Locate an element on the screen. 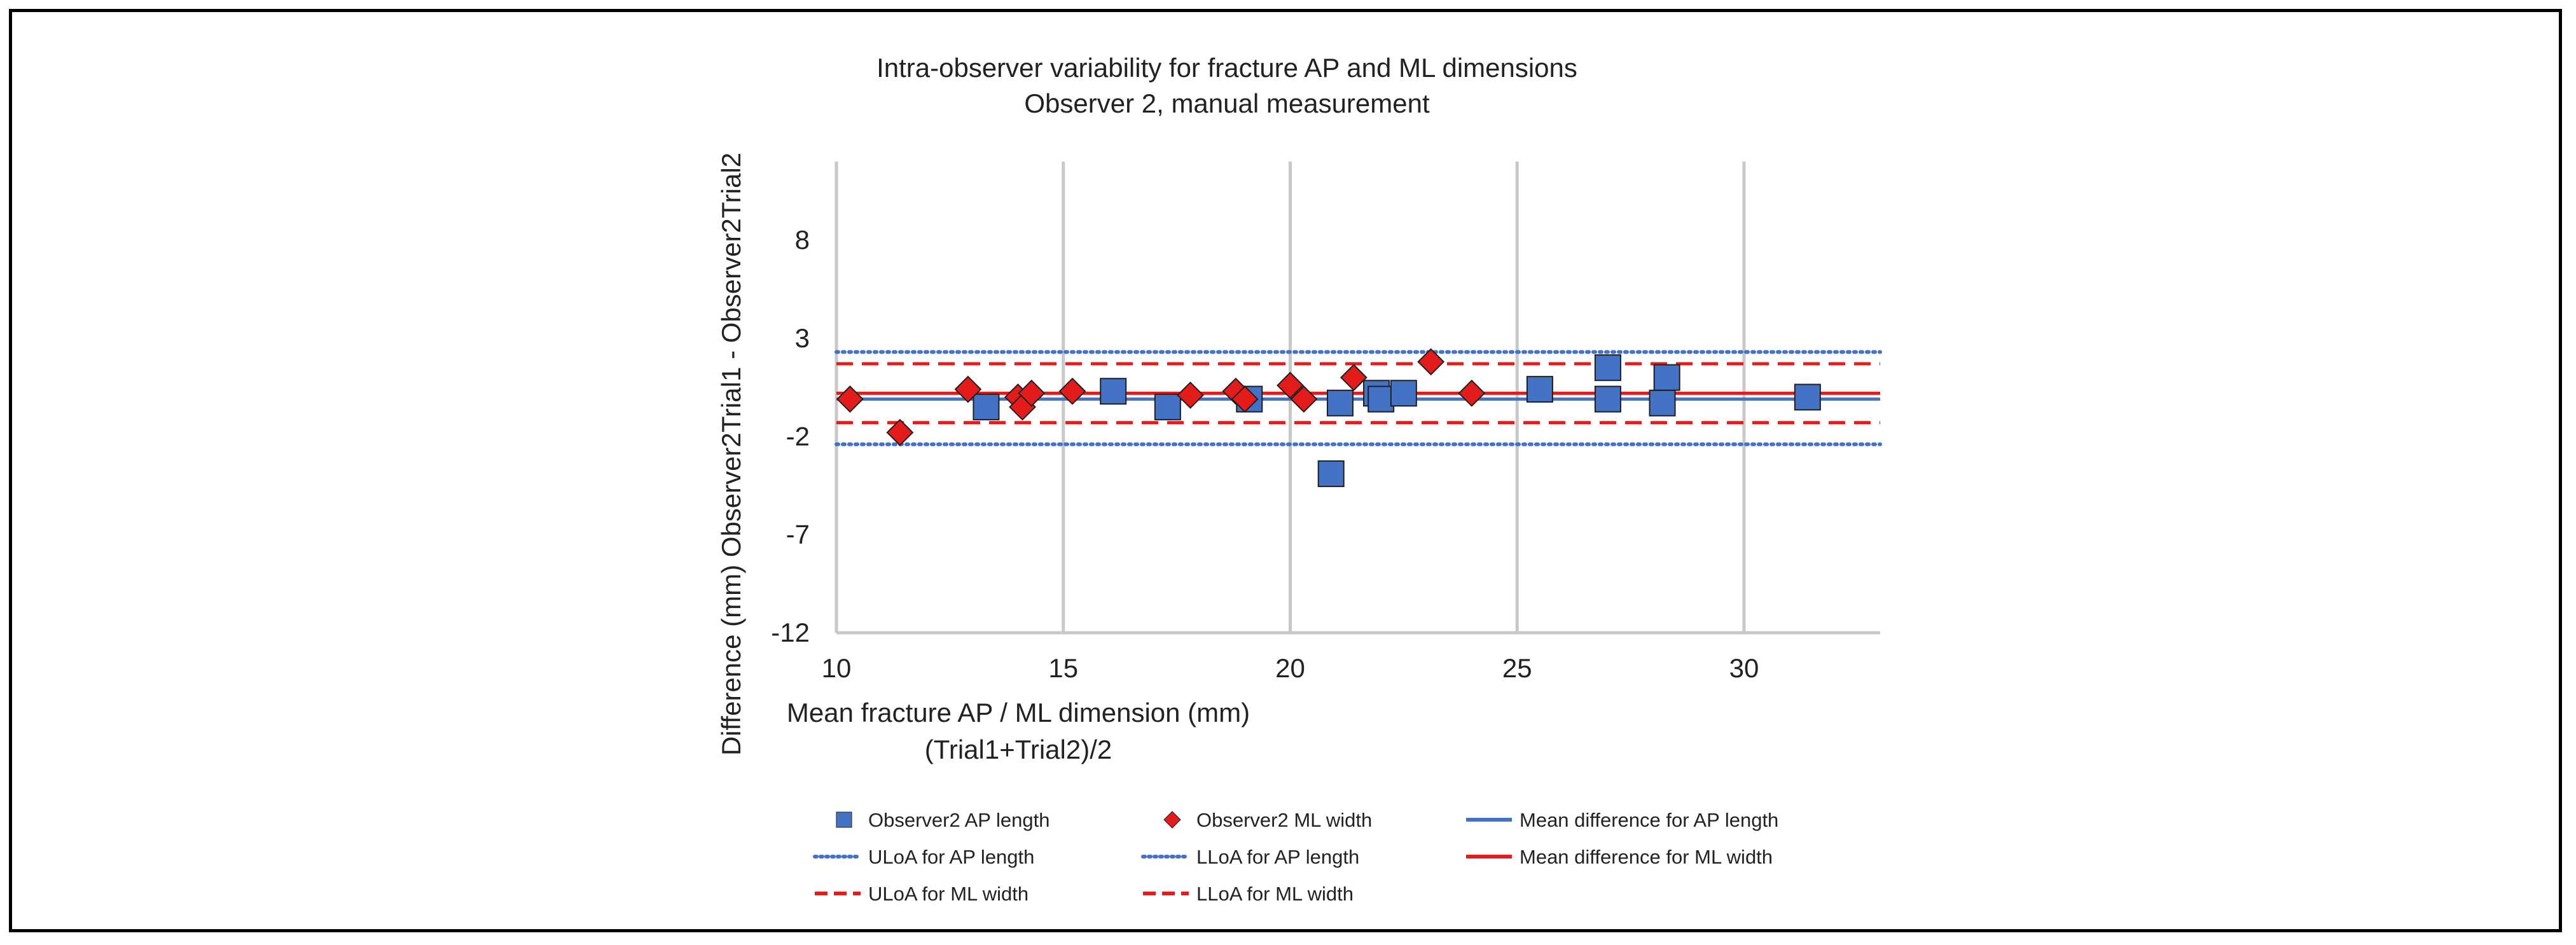  x-tick-label-1: 15 is located at coordinates (1063, 668).